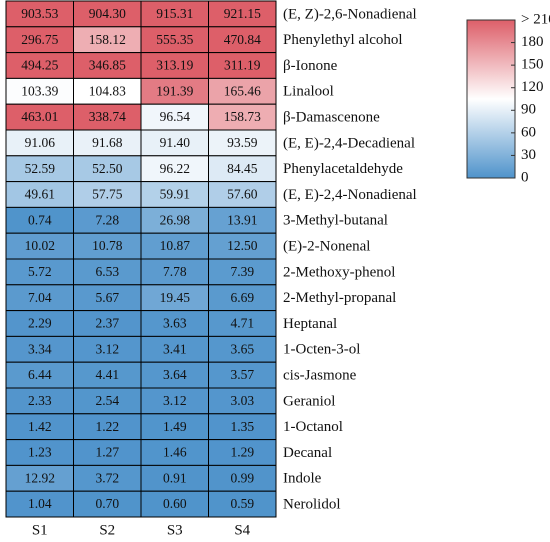  I want to click on cell-label: 5.72, so click(40, 271).